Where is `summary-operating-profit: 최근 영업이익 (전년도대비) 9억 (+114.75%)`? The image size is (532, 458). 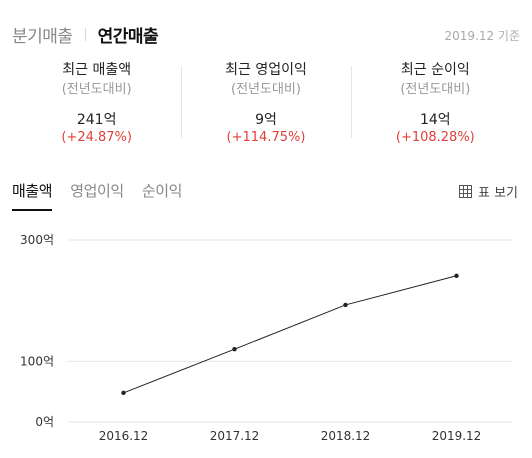 summary-operating-profit: 최근 영업이익 (전년도대비) 9억 (+114.75%) is located at coordinates (265, 103).